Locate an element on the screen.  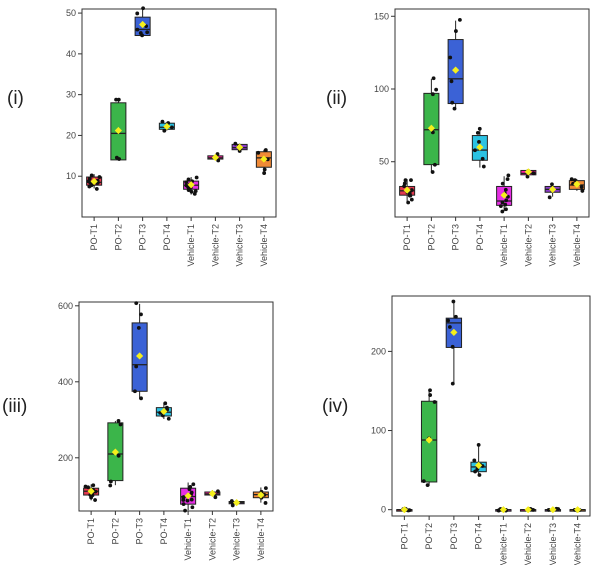
x-tick-label: PO-T1 is located at coordinates (91, 531).